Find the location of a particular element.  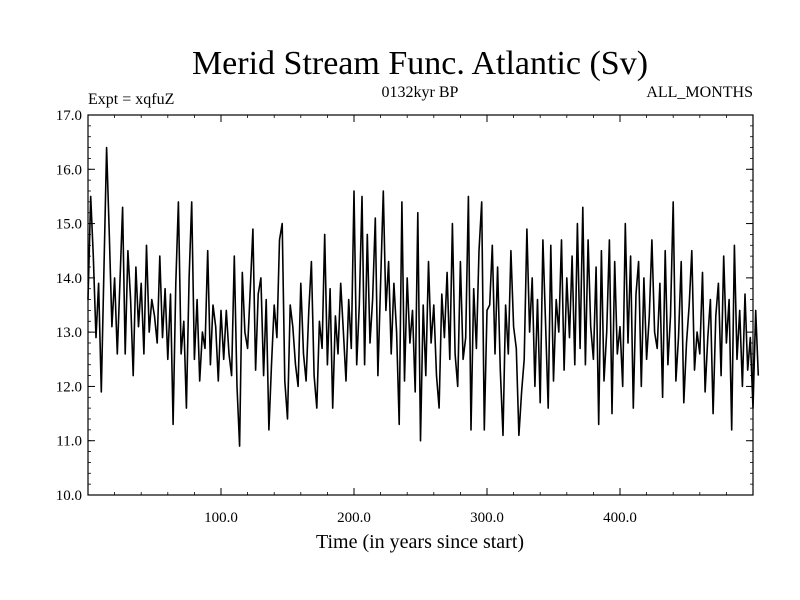

x-tick-label: 100.0 is located at coordinates (221, 518).